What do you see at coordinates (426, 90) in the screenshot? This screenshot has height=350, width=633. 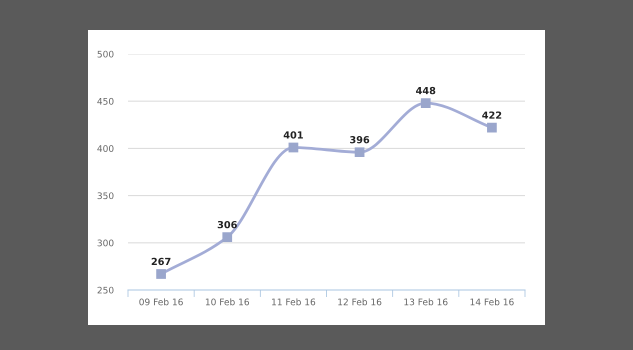 I see `data-label: 448` at bounding box center [426, 90].